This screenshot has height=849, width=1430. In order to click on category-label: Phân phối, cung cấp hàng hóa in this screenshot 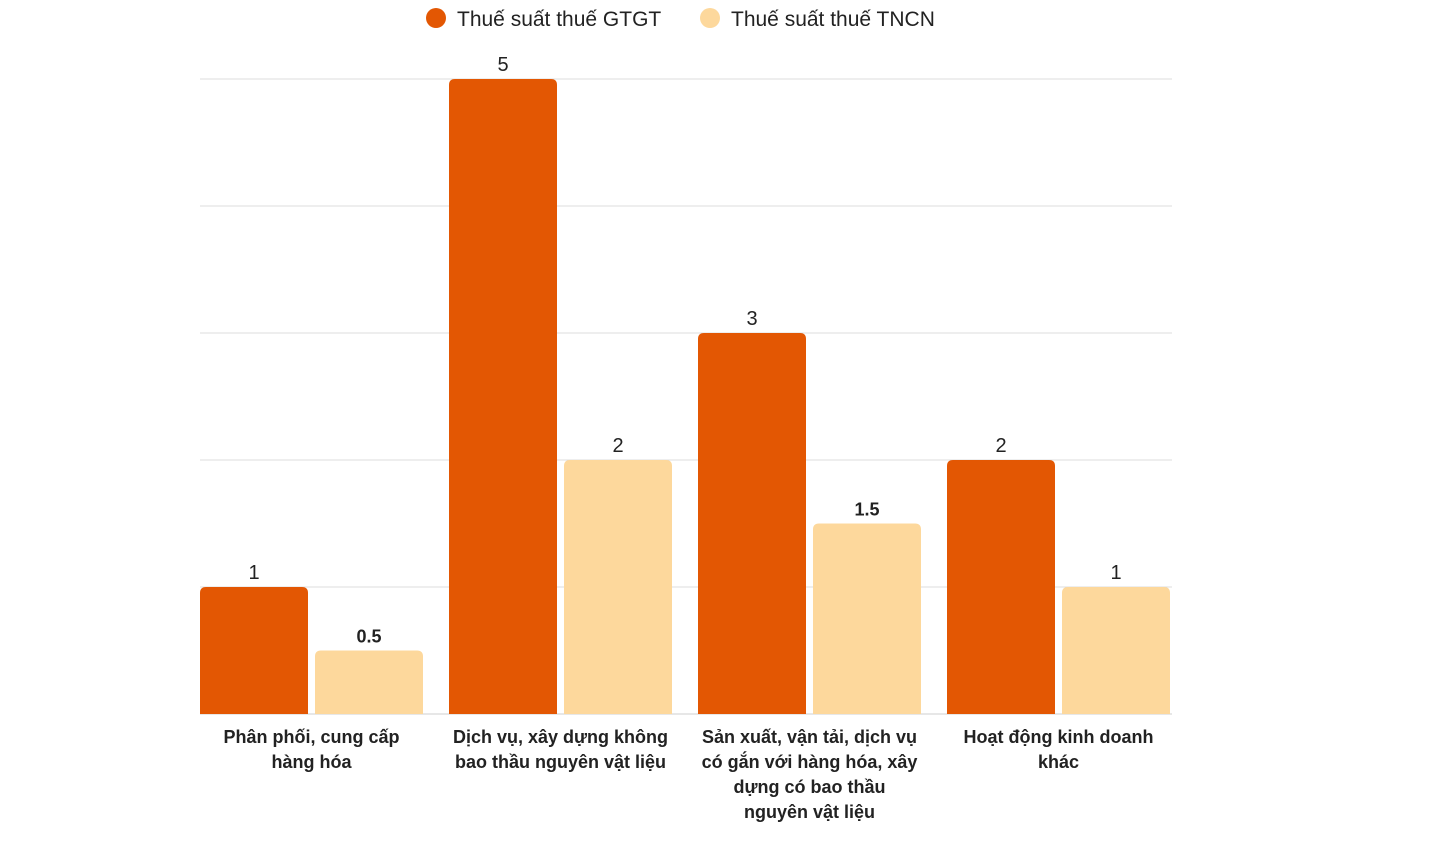, I will do `click(311, 749)`.